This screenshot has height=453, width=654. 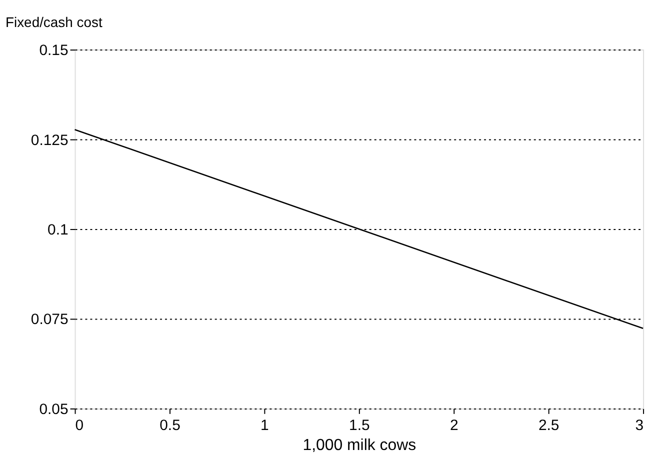 What do you see at coordinates (58, 229) in the screenshot?
I see `y-tick-label: 0.1` at bounding box center [58, 229].